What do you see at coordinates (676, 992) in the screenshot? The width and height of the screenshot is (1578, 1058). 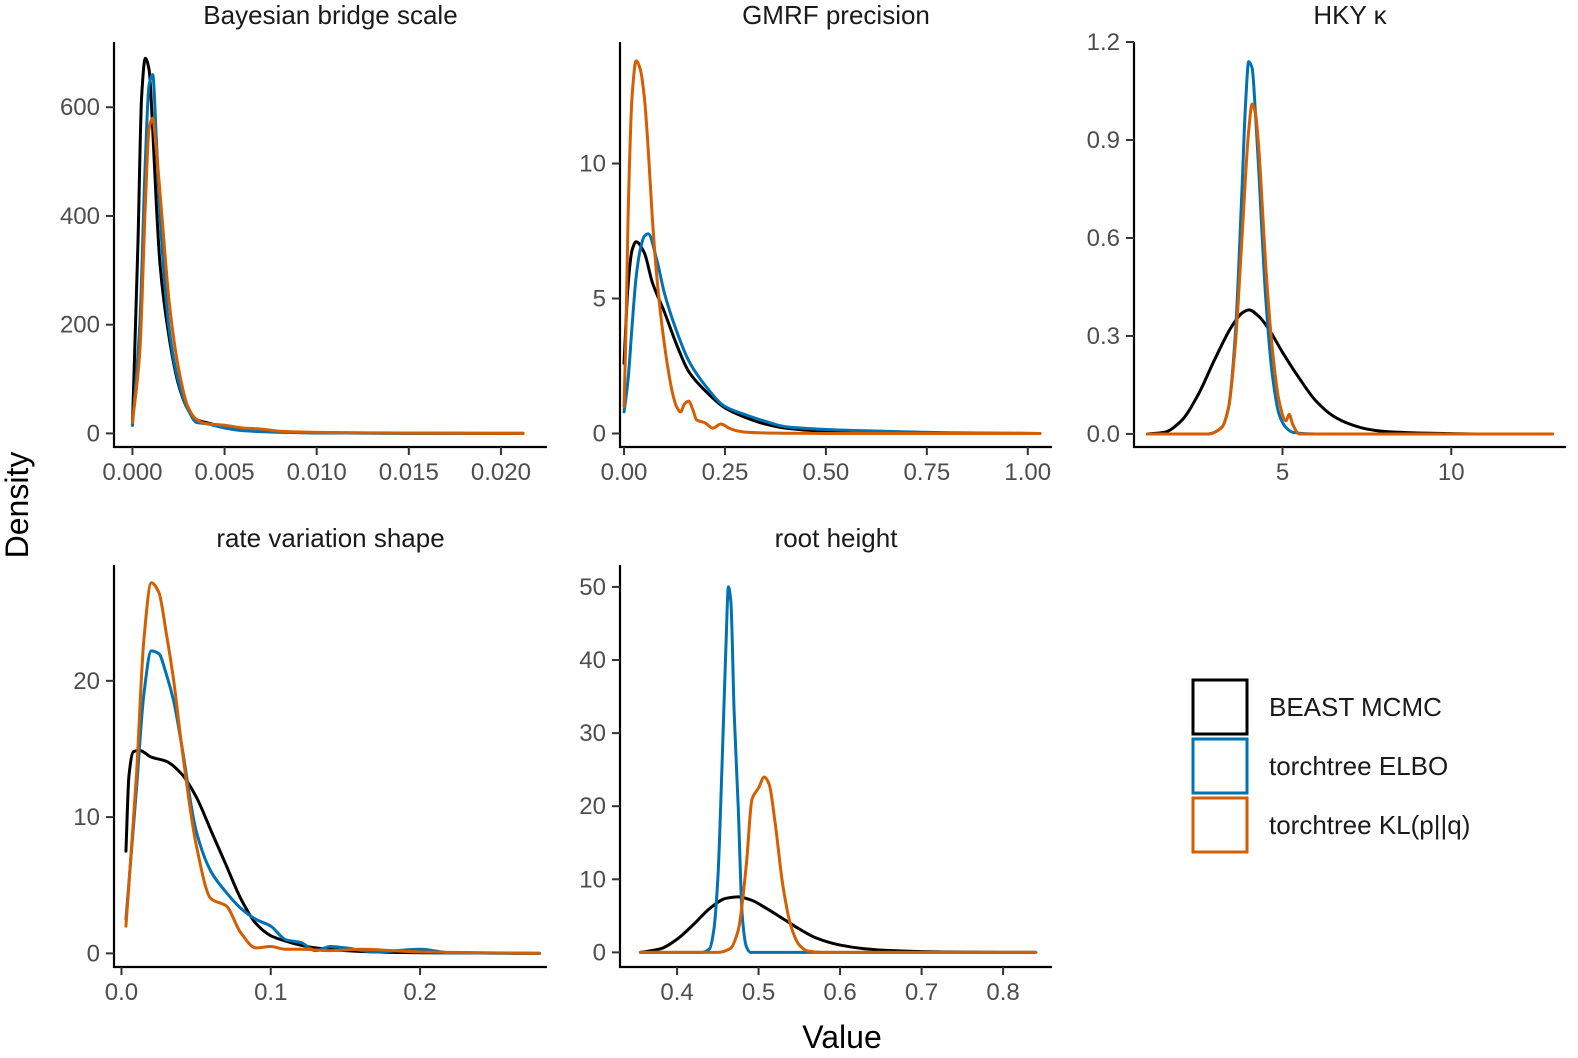 I see `x-tick-label: 0.4` at bounding box center [676, 992].